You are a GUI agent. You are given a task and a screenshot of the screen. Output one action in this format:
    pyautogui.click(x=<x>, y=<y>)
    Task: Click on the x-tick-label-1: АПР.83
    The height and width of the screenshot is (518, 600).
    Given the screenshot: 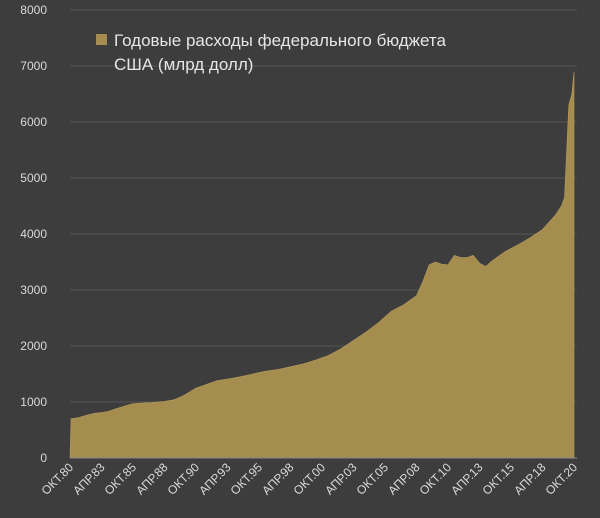 What is the action you would take?
    pyautogui.click(x=89, y=479)
    